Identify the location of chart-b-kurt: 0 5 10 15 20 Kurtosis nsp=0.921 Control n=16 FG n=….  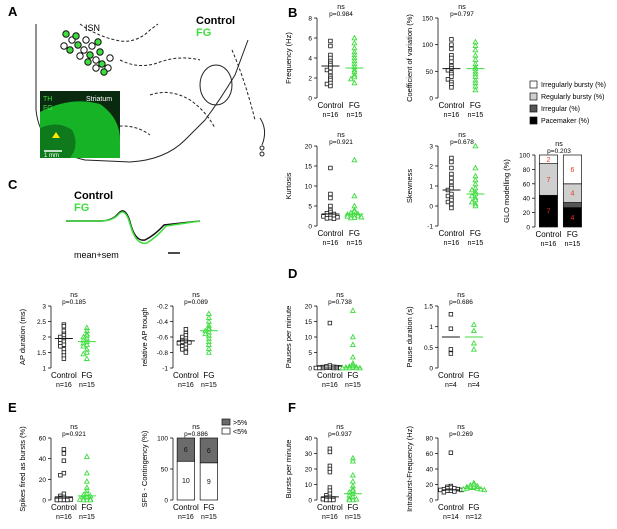
(324, 189).